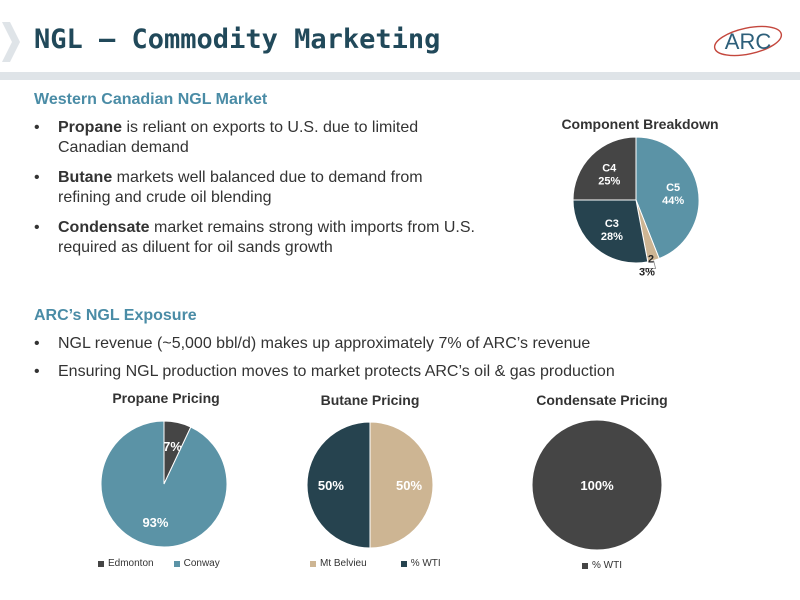 This screenshot has height=600, width=800. I want to click on pie-slice-conway, so click(164, 484).